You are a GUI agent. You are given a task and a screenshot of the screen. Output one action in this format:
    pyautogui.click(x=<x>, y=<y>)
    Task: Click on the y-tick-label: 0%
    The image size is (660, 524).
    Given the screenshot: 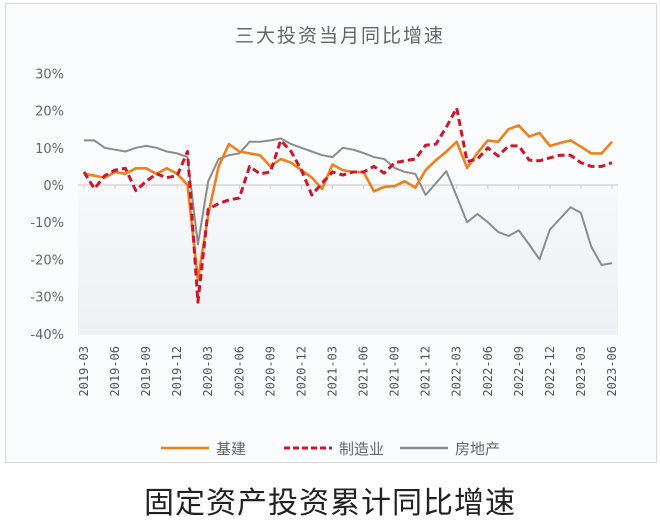 What is the action you would take?
    pyautogui.click(x=53, y=186)
    